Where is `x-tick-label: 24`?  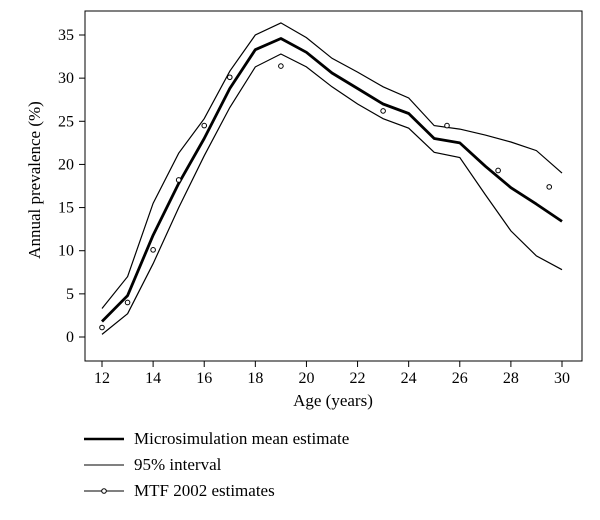
x-tick-label: 24 is located at coordinates (409, 378).